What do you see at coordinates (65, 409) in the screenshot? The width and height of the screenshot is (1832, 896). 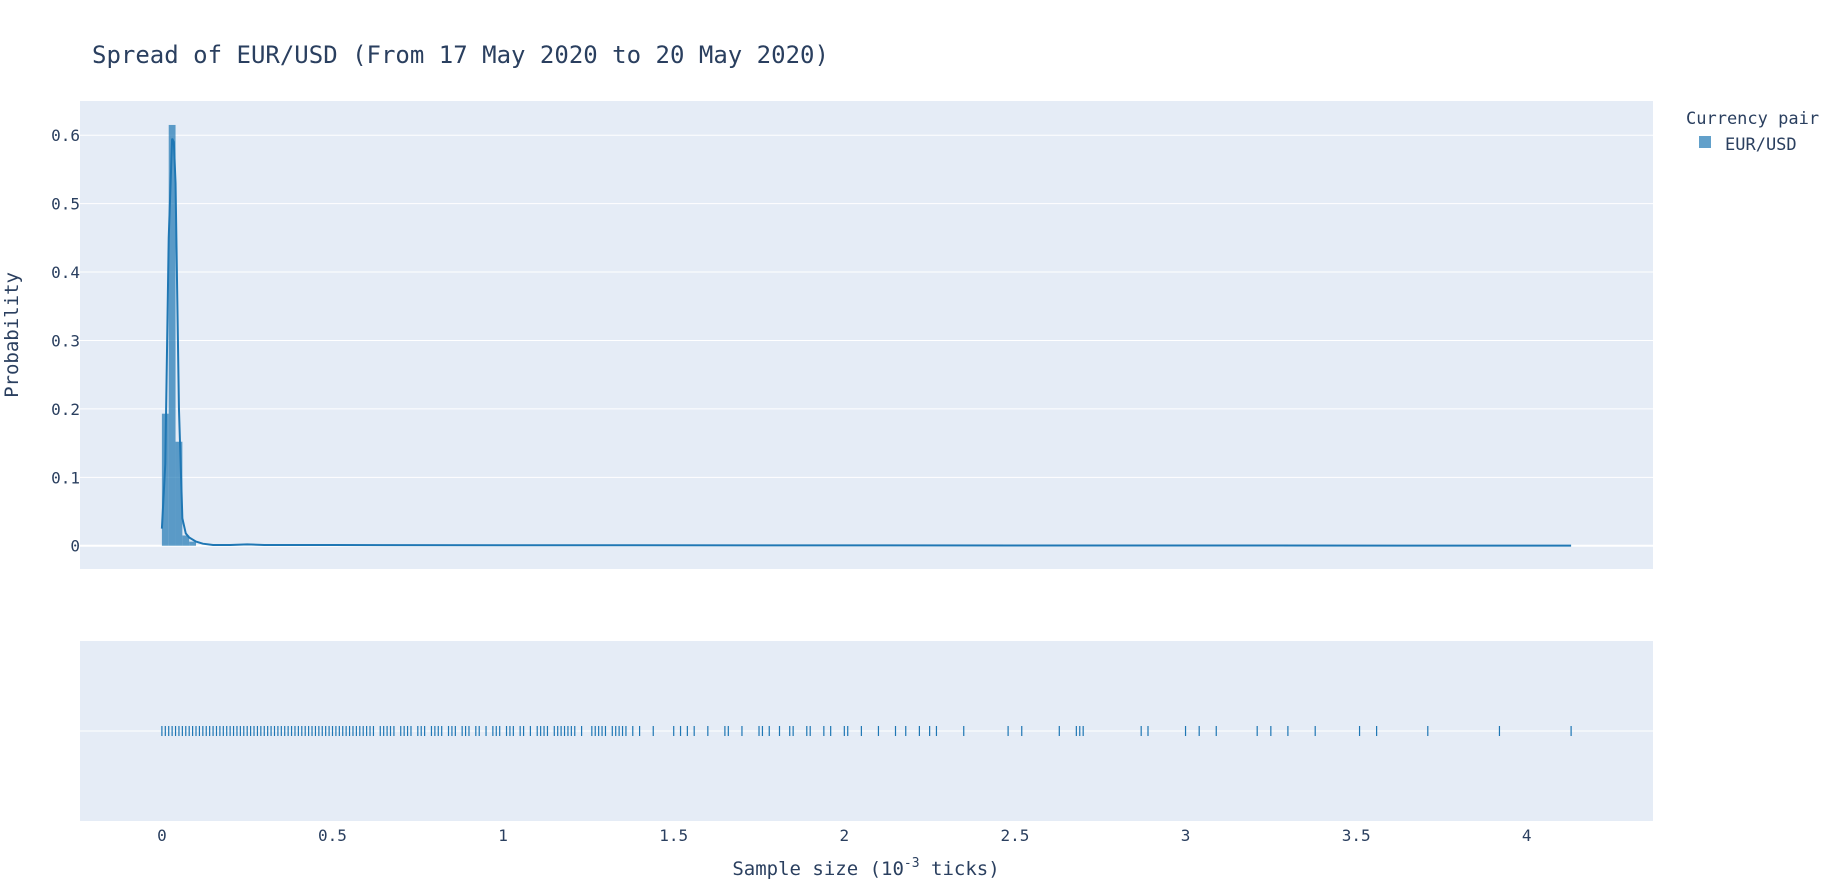 I see `y-tick-label: 0.2` at bounding box center [65, 409].